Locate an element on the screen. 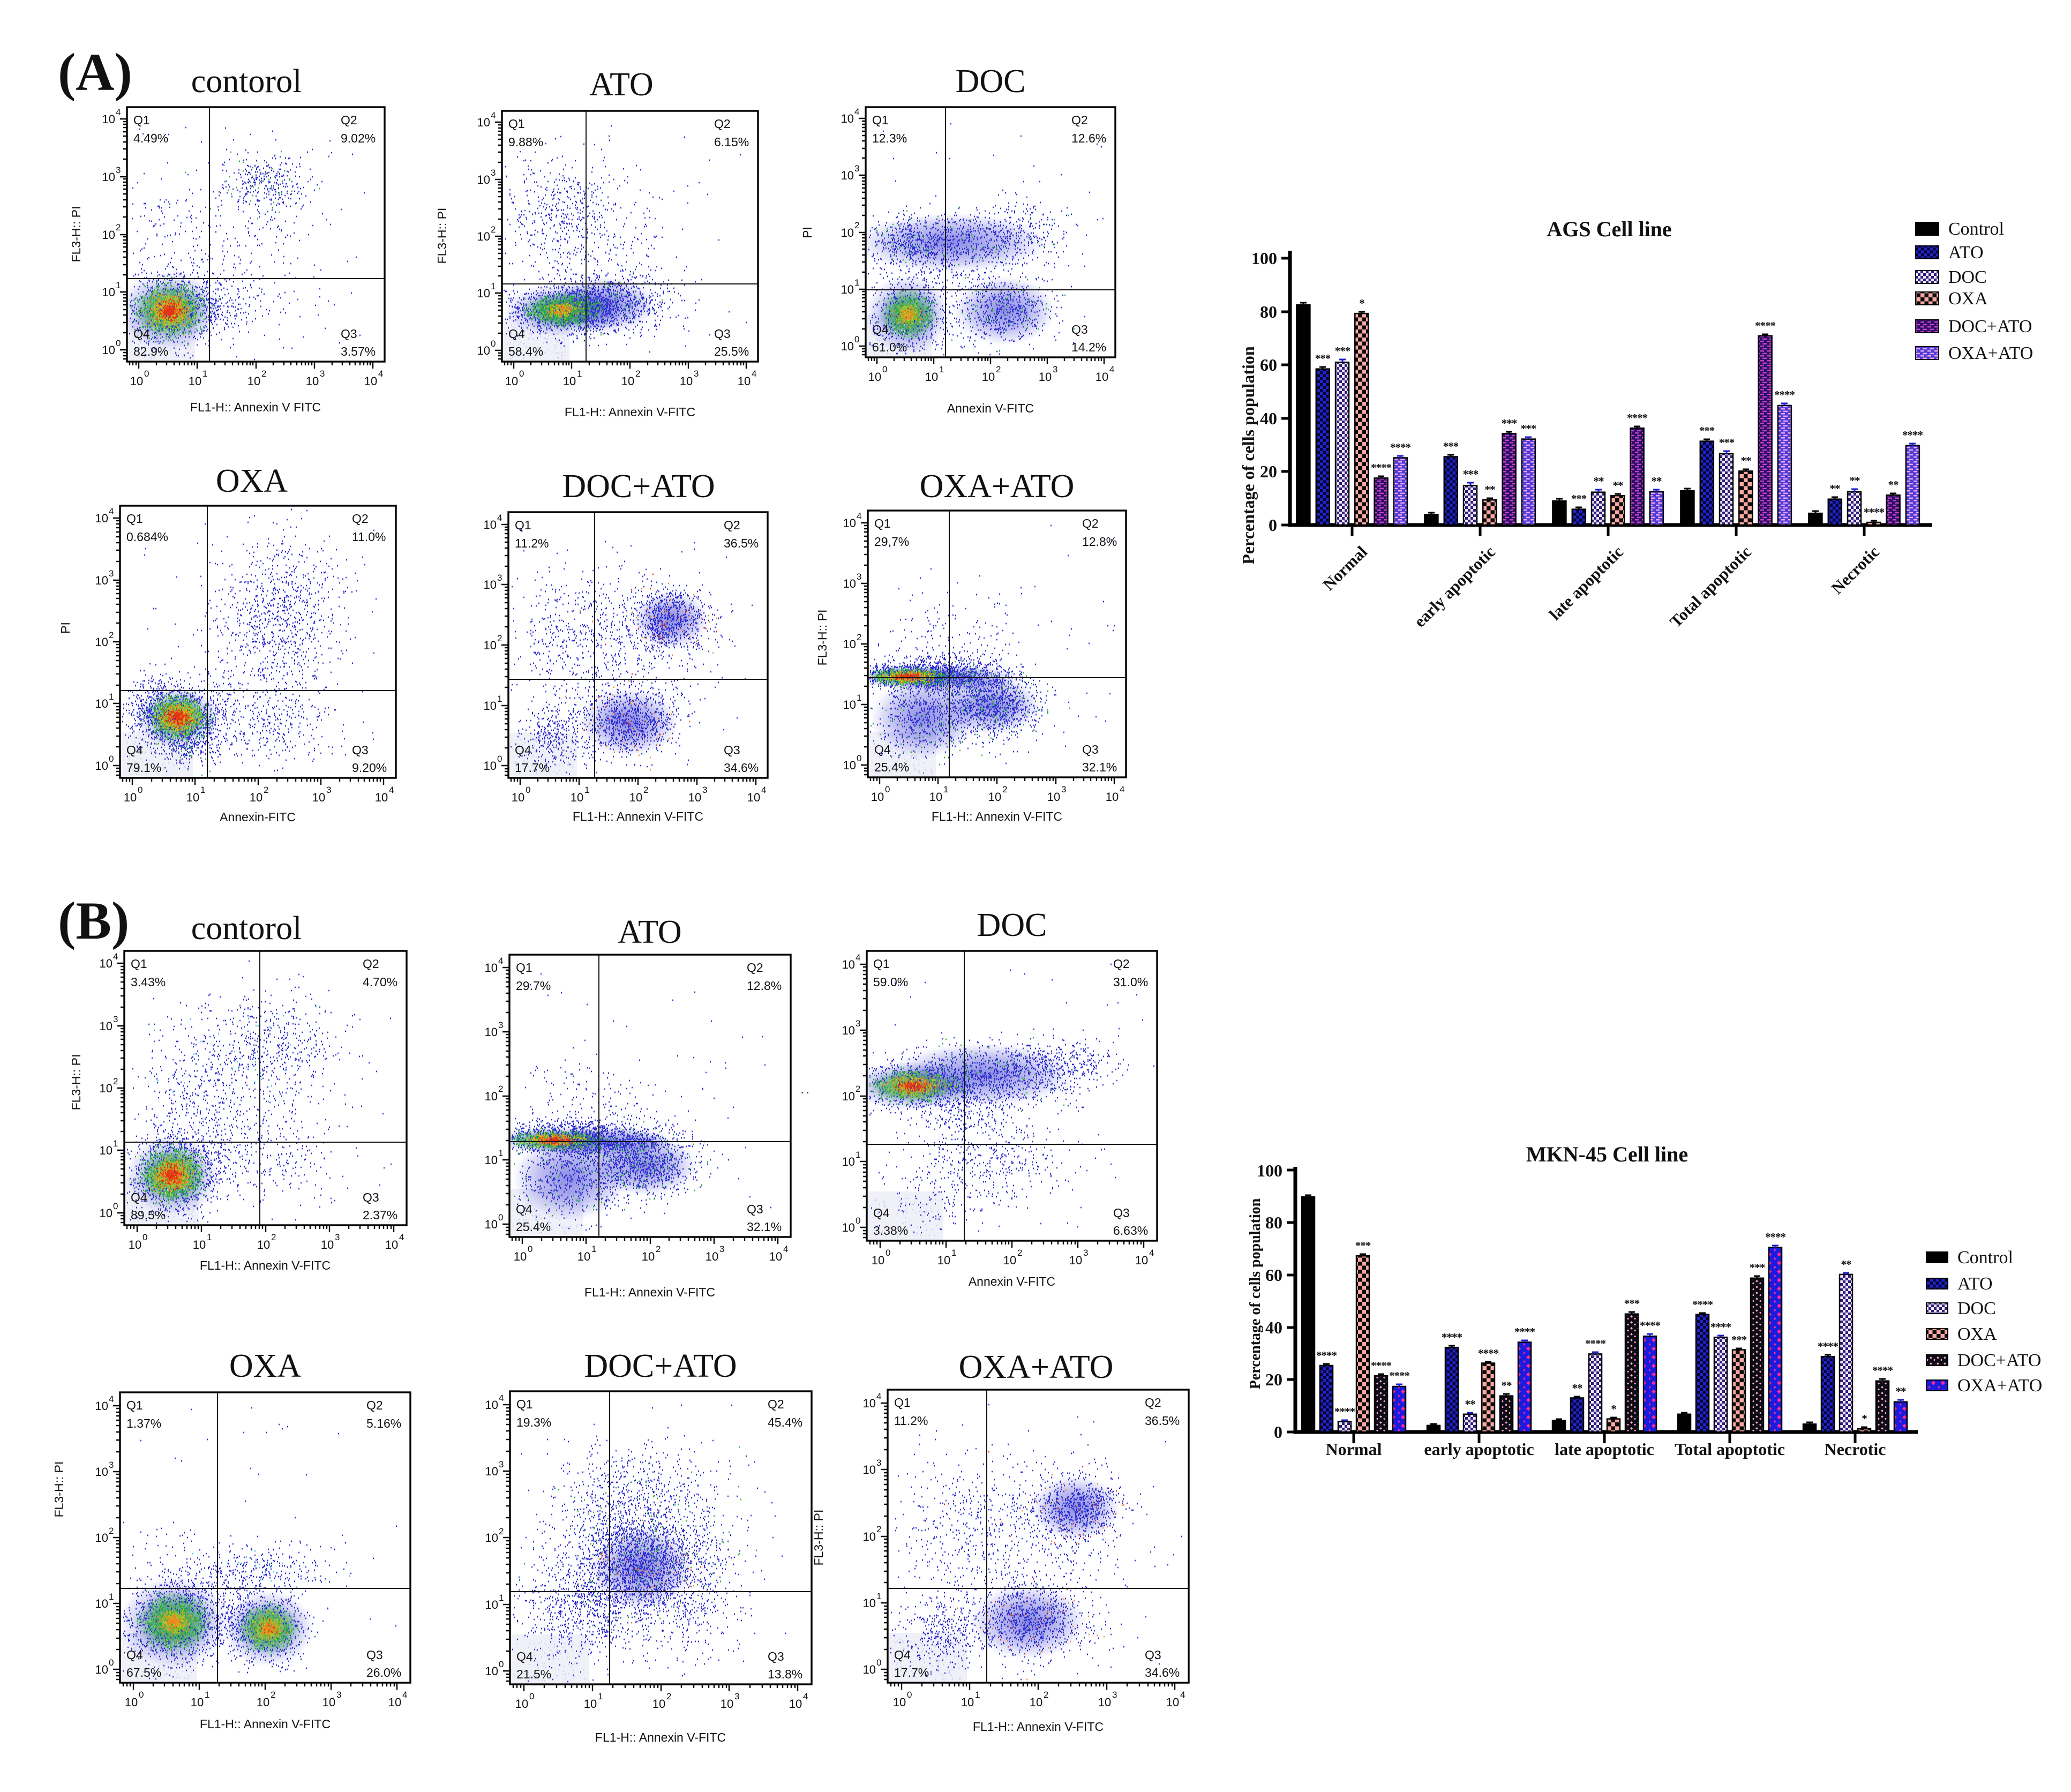  svg-text: FL3-H:: PI is located at coordinates (442, 236).